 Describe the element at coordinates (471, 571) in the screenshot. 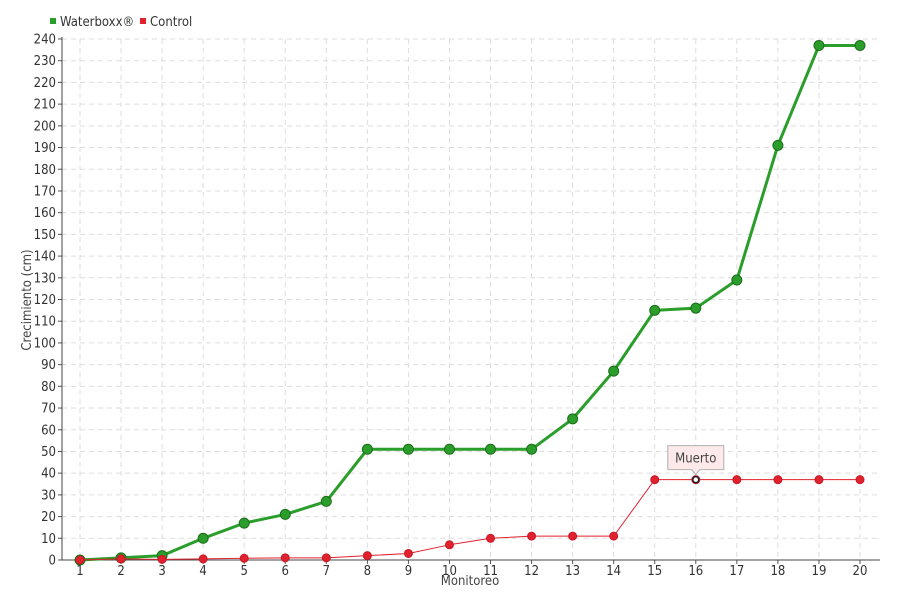

I see `x-tick-labels: 1 2 3 4 5 6 7 8 9 10 11 12 13 14 15 16 17 18 19 20` at that location.